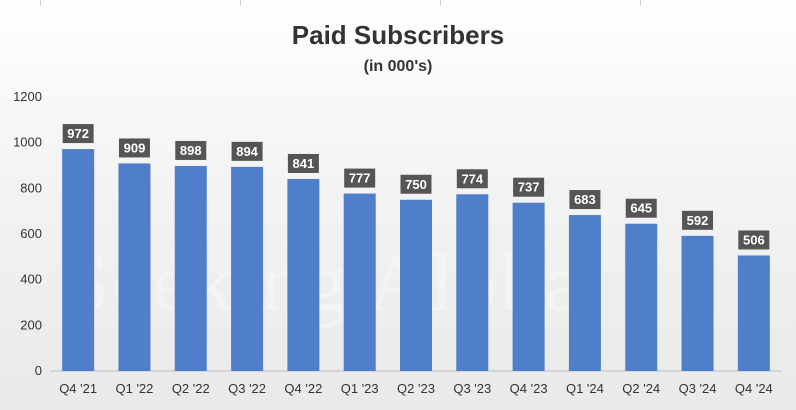 Image resolution: width=796 pixels, height=410 pixels. I want to click on data-label: 774, so click(472, 178).